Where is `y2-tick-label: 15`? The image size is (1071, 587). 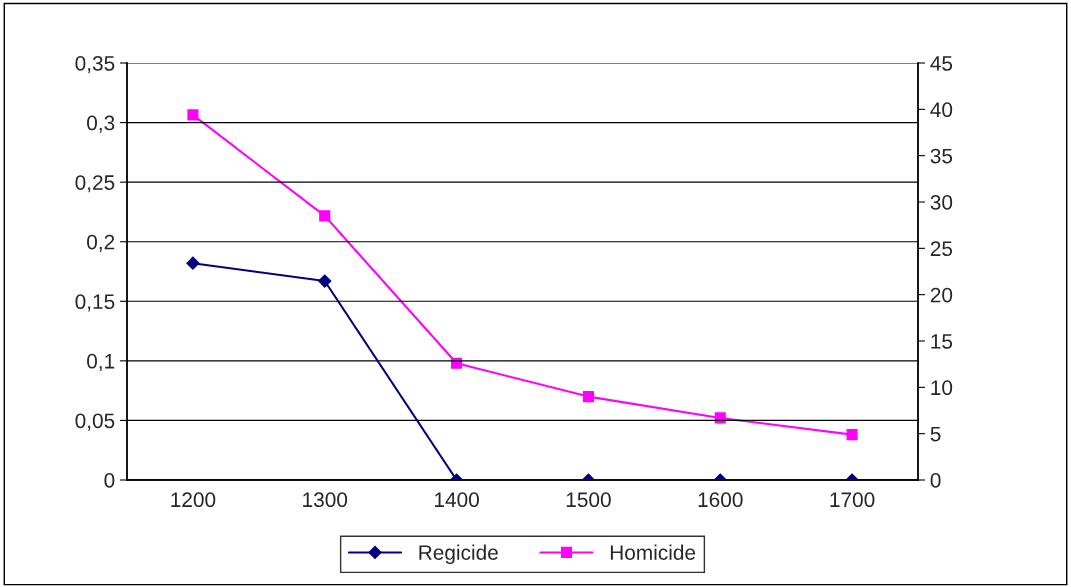 y2-tick-label: 15 is located at coordinates (942, 341).